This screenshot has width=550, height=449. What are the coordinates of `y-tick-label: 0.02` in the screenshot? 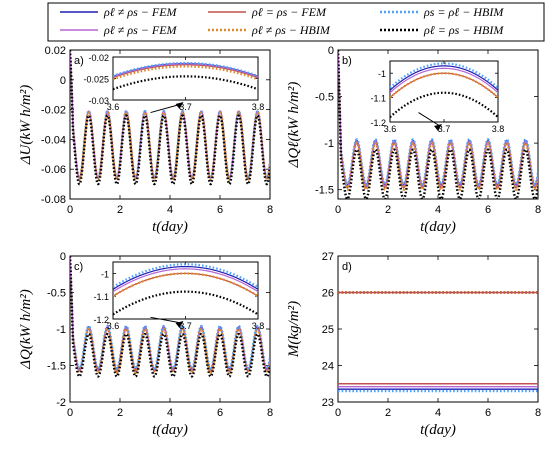 It's located at (55, 51).